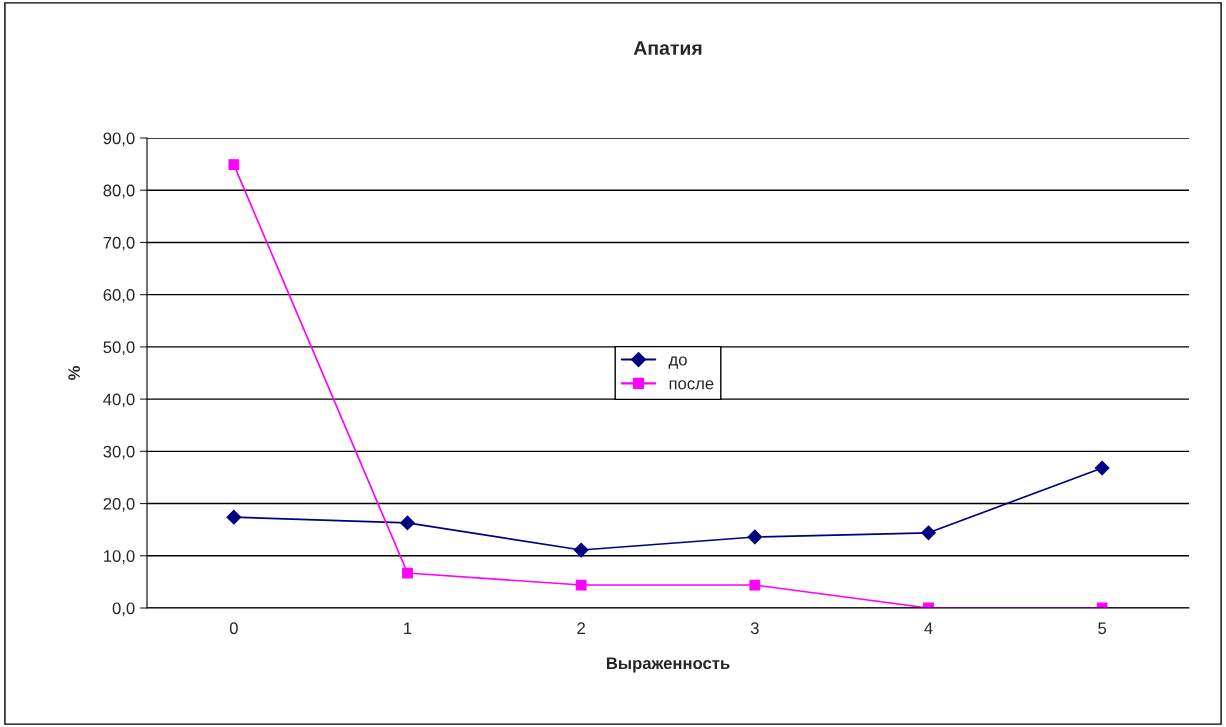 The width and height of the screenshot is (1226, 727). I want to click on x-tick-label: 2, so click(581, 628).